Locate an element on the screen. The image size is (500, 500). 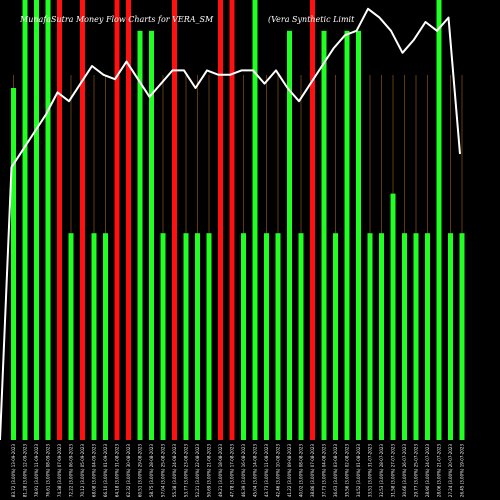
x-tick-label: 50.69 (3.00%) 21-08-2023 is located at coordinates (209, 471).